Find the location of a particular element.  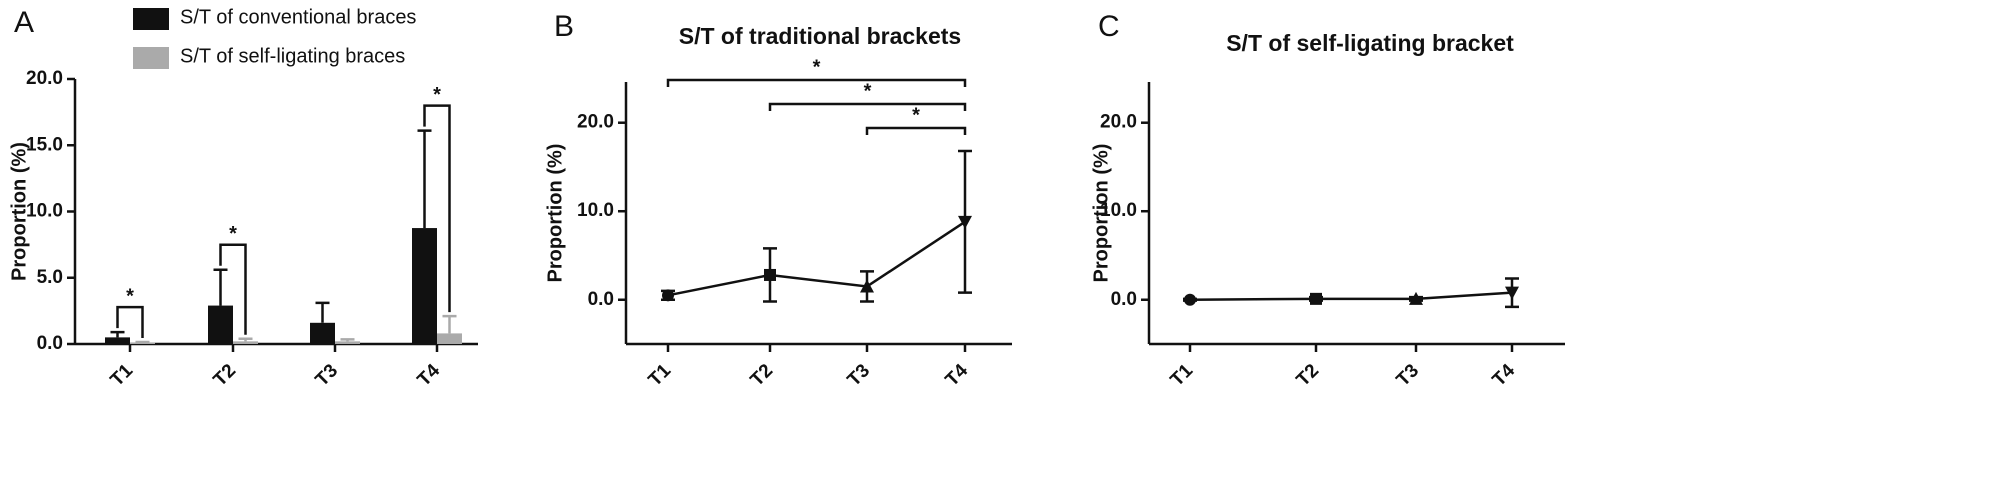

y-tick-label: 15.0 is located at coordinates (44, 144).